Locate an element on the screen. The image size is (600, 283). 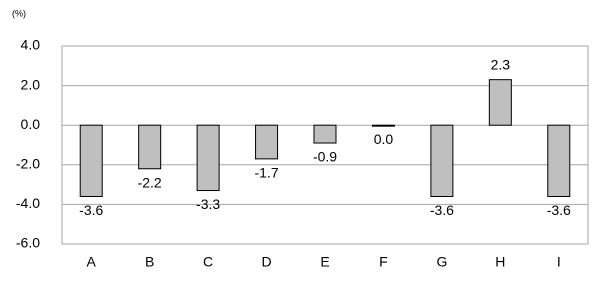
x-tick-label: A is located at coordinates (92, 262).